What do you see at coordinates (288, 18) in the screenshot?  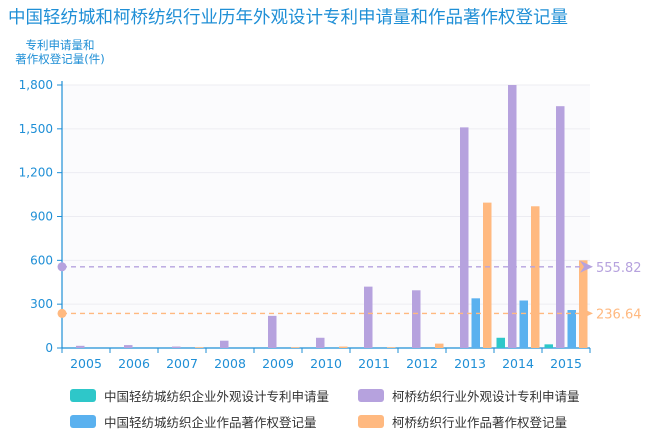 I see `chart-title: 中国轻纺城和柯桥纺织行业历年外观设计专利申请量和作品著作权登记量` at bounding box center [288, 18].